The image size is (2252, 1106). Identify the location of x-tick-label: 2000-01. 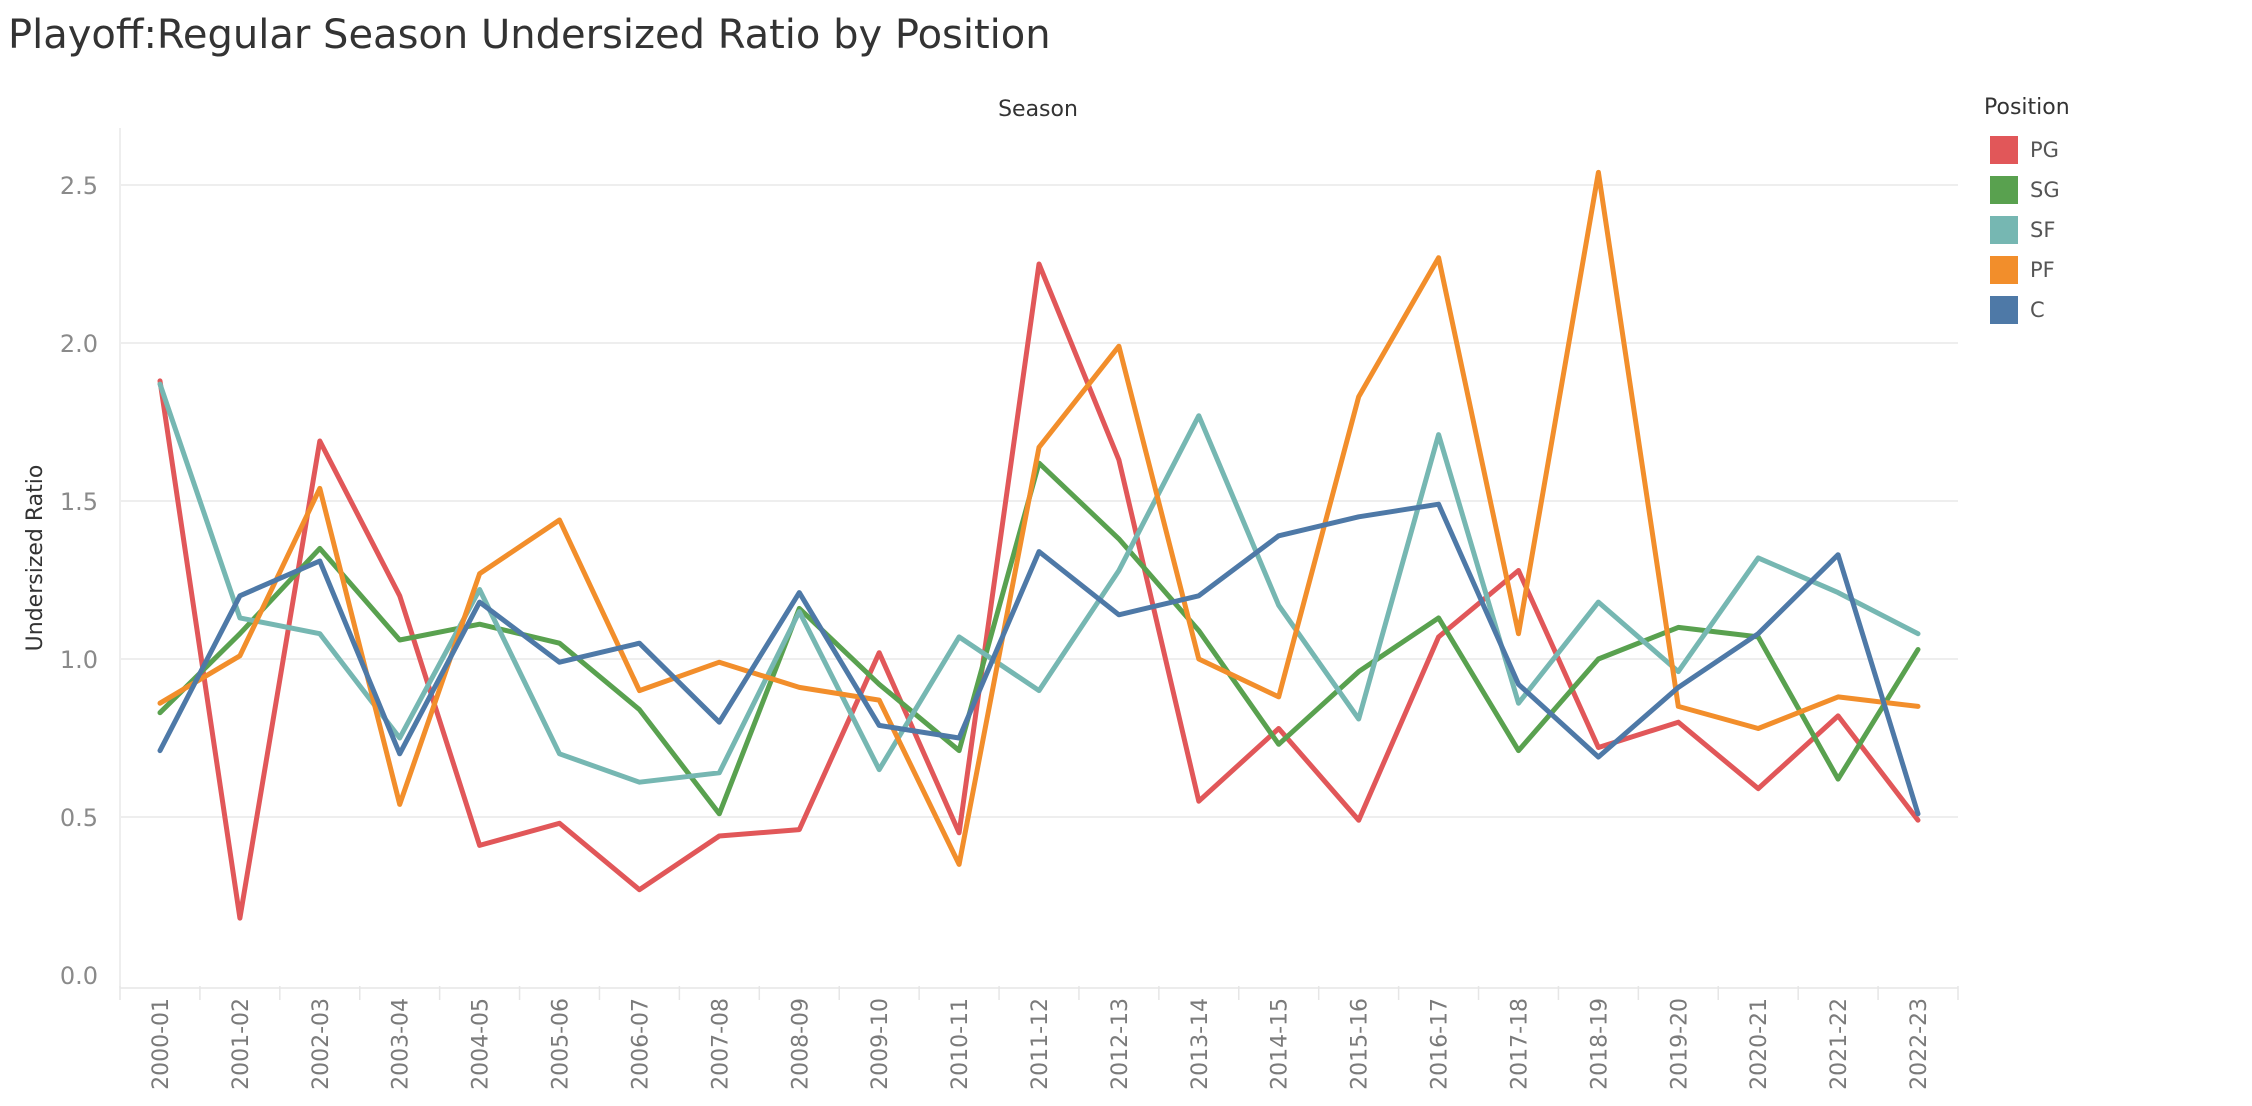
(161, 1044).